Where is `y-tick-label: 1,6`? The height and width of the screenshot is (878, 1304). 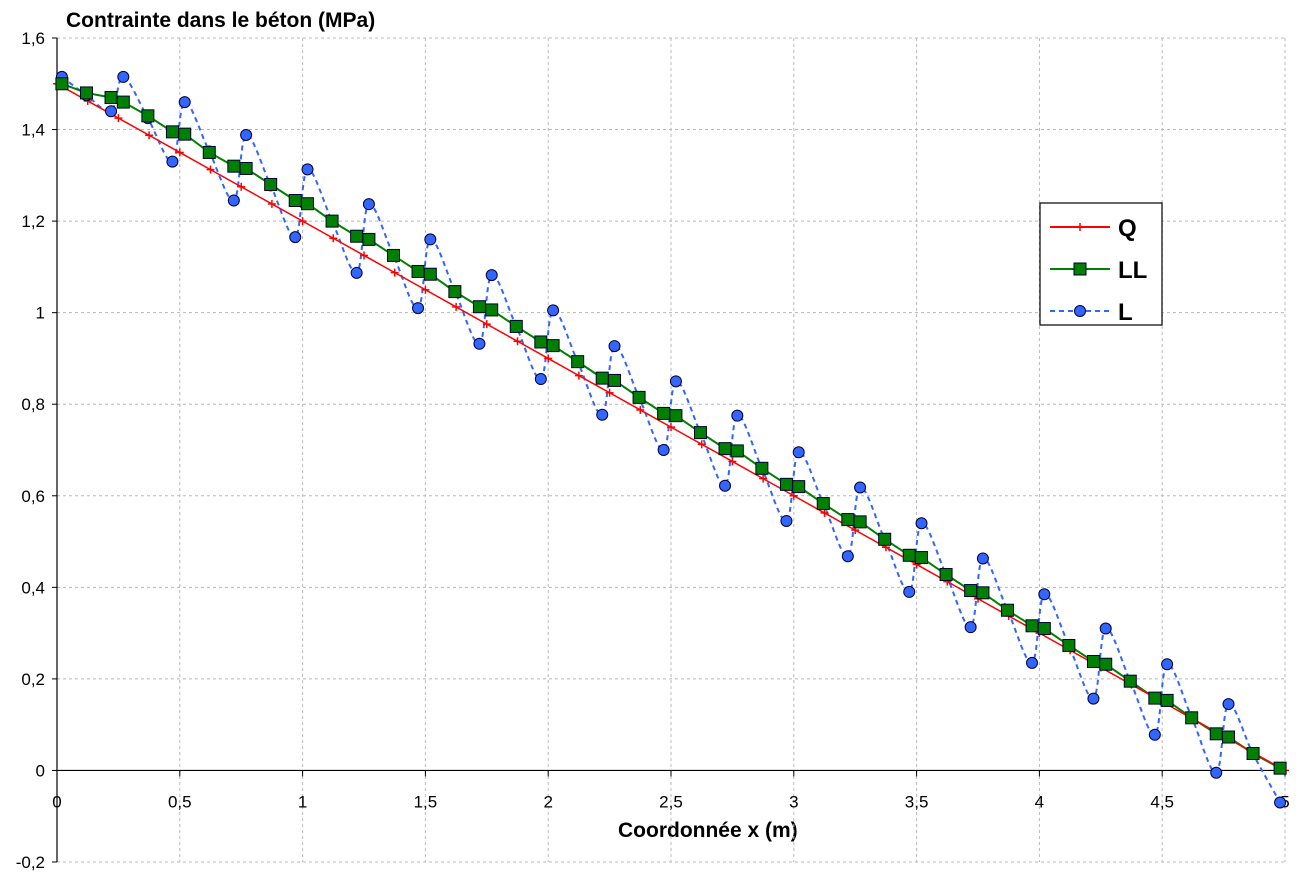 y-tick-label: 1,6 is located at coordinates (33, 38).